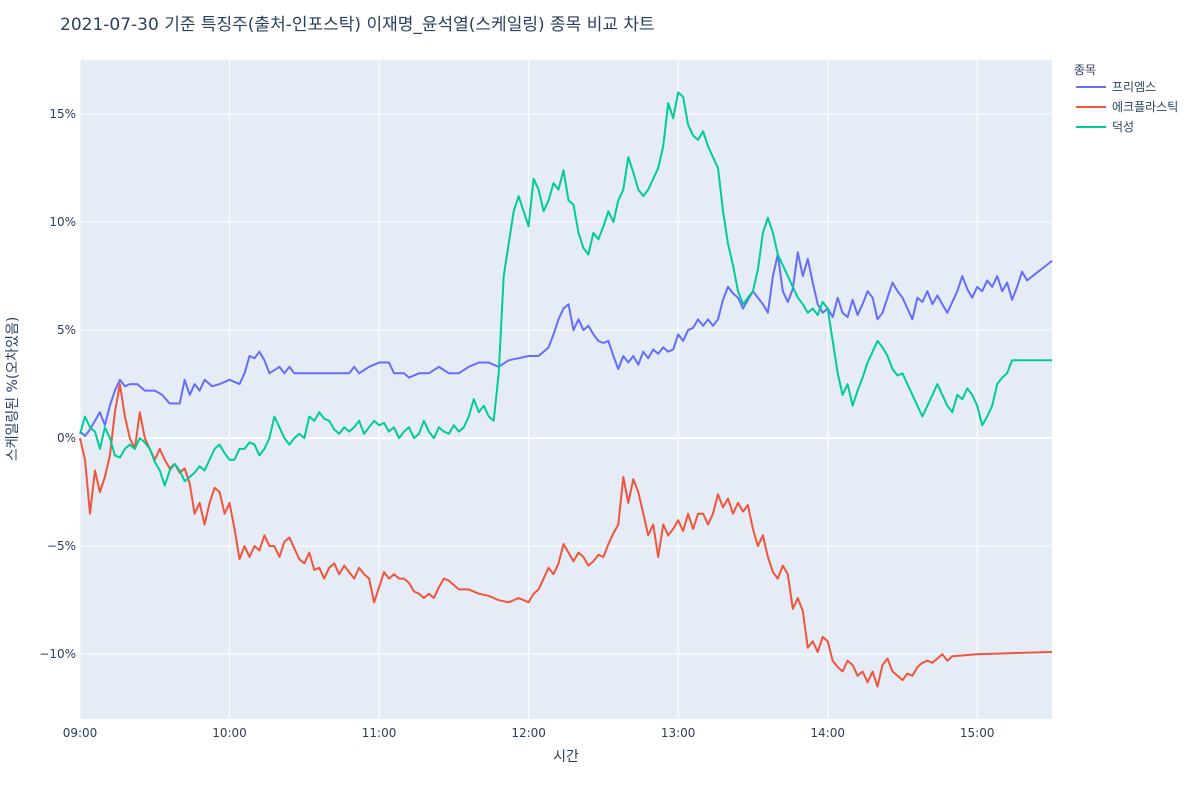 This screenshot has height=800, width=1200. What do you see at coordinates (229, 733) in the screenshot?
I see `x-tick-label: 10:00` at bounding box center [229, 733].